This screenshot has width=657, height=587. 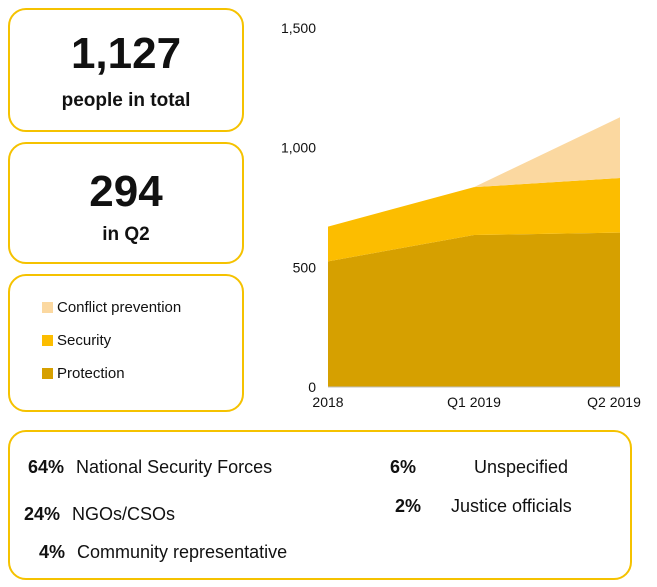 What do you see at coordinates (119, 307) in the screenshot?
I see `legend-label-conflict-prevention: Conflict prevention` at bounding box center [119, 307].